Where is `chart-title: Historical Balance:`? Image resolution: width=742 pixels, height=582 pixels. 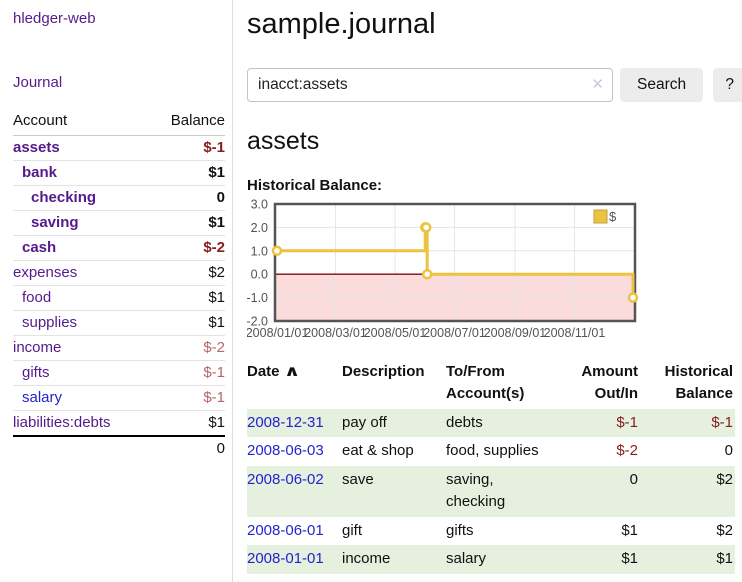 chart-title: Historical Balance: is located at coordinates (315, 185).